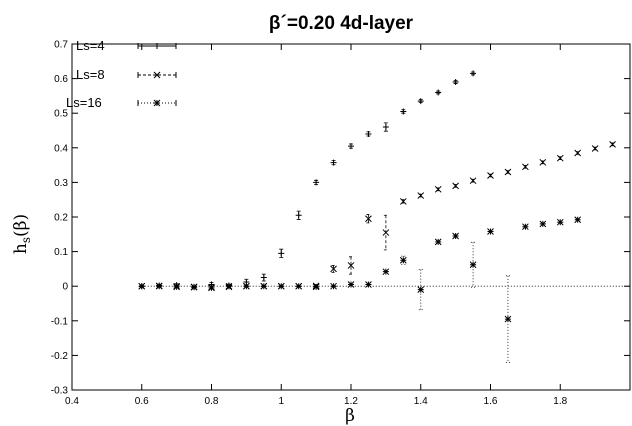 The image size is (632, 426). Describe the element at coordinates (61, 114) in the screenshot. I see `y-tick-label: 0.5` at that location.